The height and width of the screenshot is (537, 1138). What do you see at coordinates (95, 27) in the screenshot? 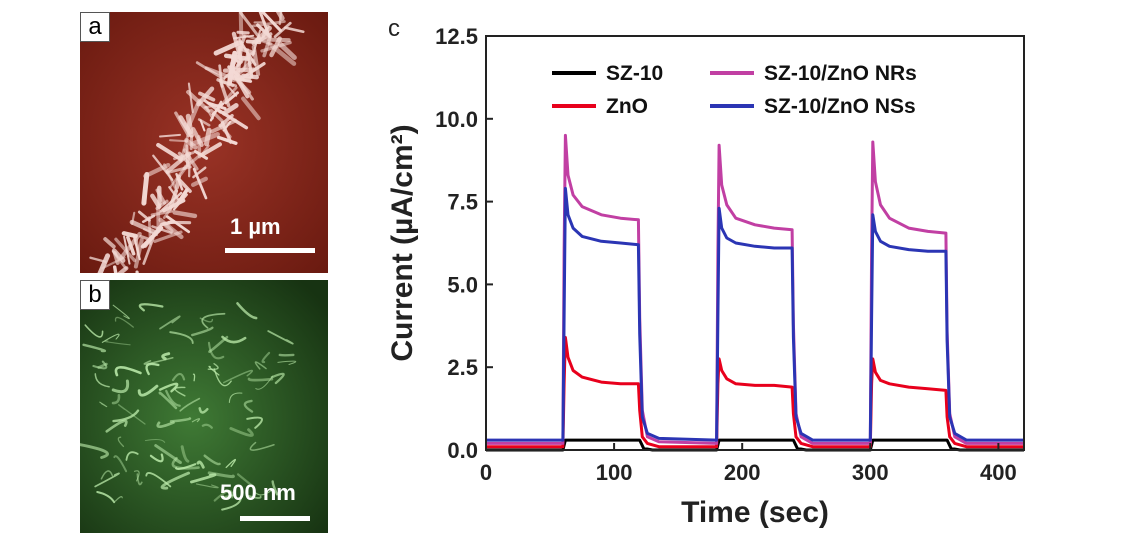
I see `panel-letter-a: a` at bounding box center [95, 27].